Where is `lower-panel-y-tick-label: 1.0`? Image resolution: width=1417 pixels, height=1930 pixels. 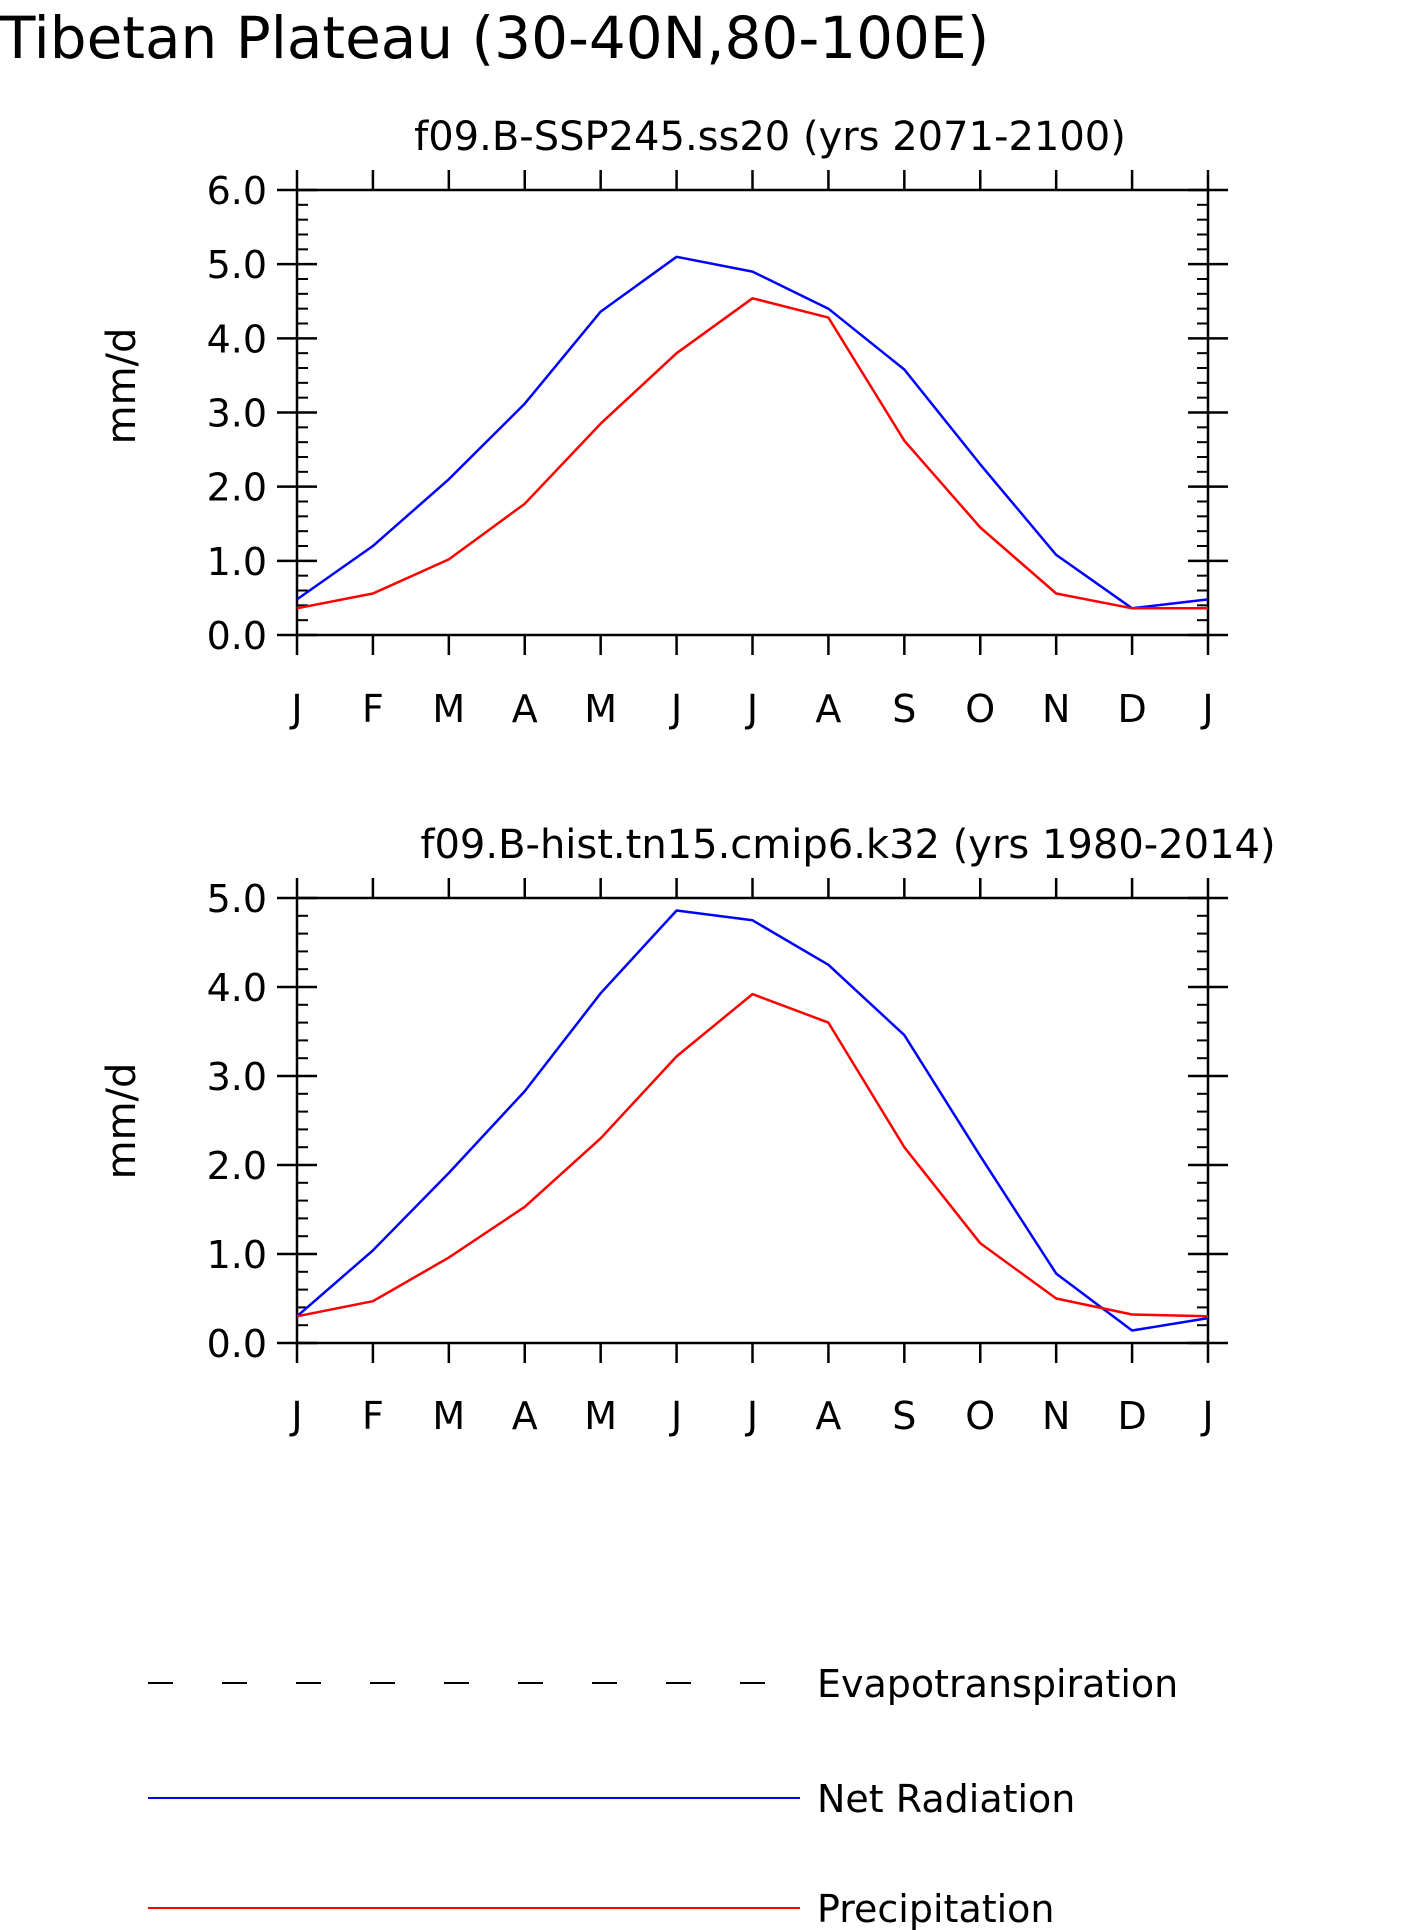
lower-panel-y-tick-label: 1.0 is located at coordinates (237, 1255).